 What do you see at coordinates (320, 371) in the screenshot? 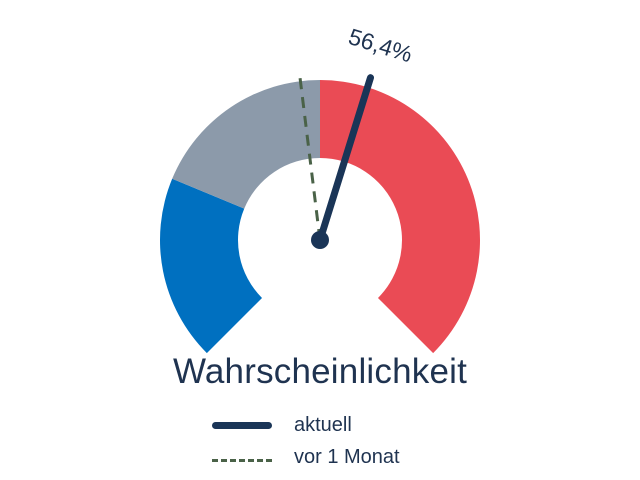
I see `chart-title: Wahrscheinlichkeit` at bounding box center [320, 371].